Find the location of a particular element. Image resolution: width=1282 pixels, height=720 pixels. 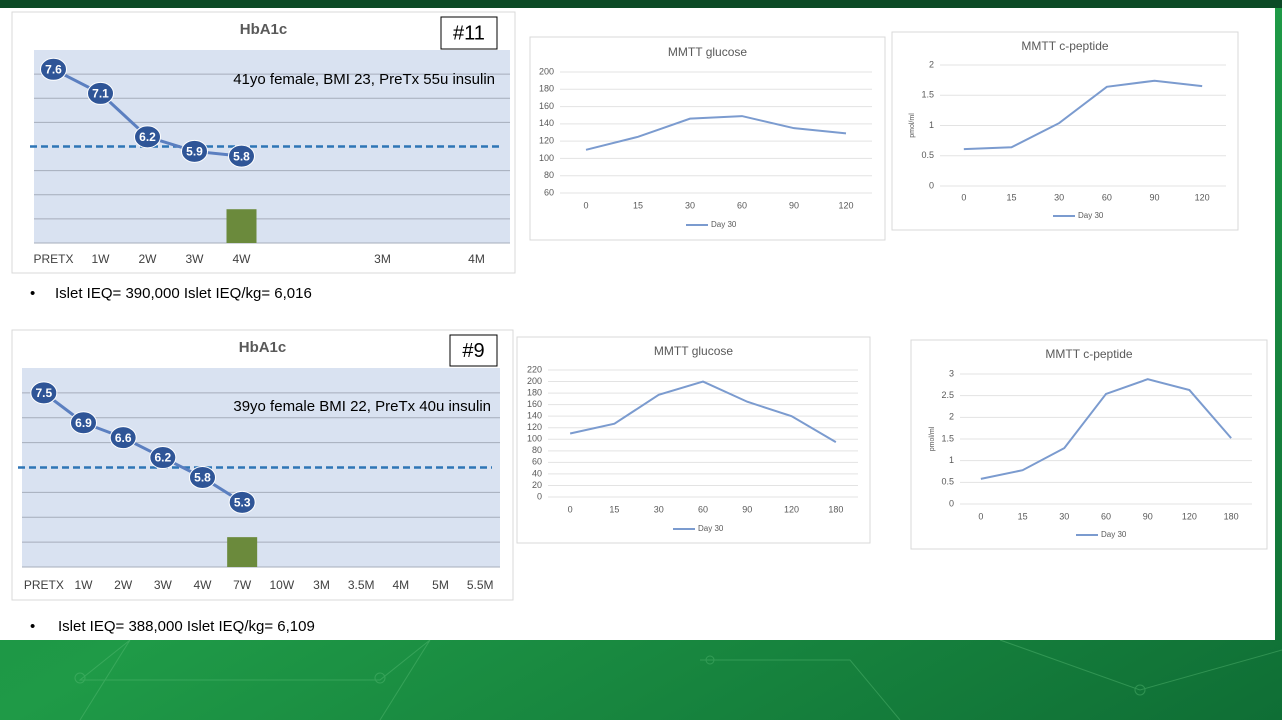

chart-title: HbA1c is located at coordinates (263, 347).